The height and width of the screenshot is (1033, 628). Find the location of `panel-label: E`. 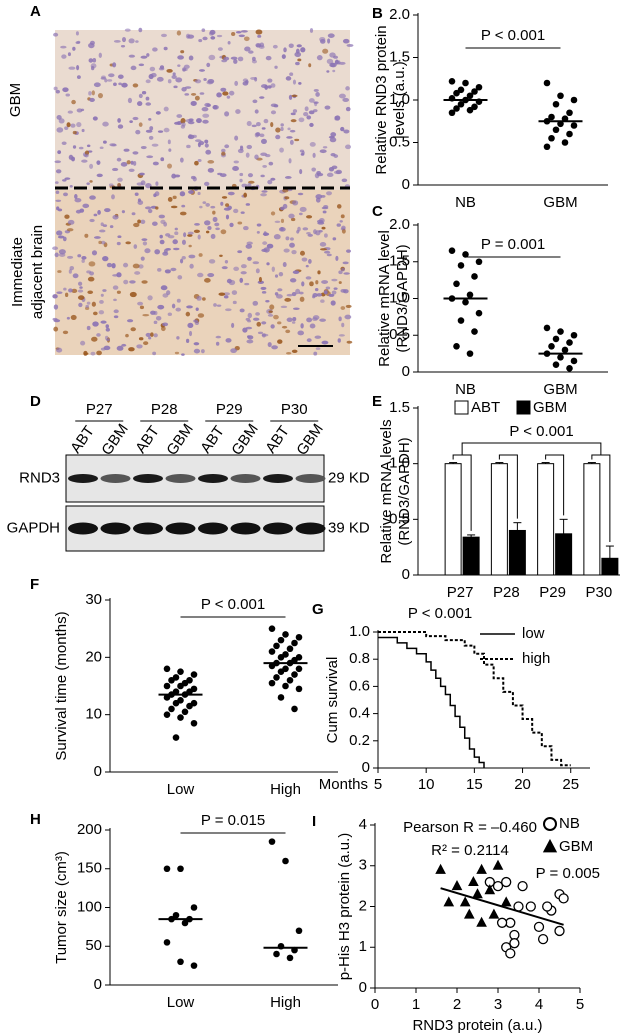

panel-label: E is located at coordinates (377, 401).